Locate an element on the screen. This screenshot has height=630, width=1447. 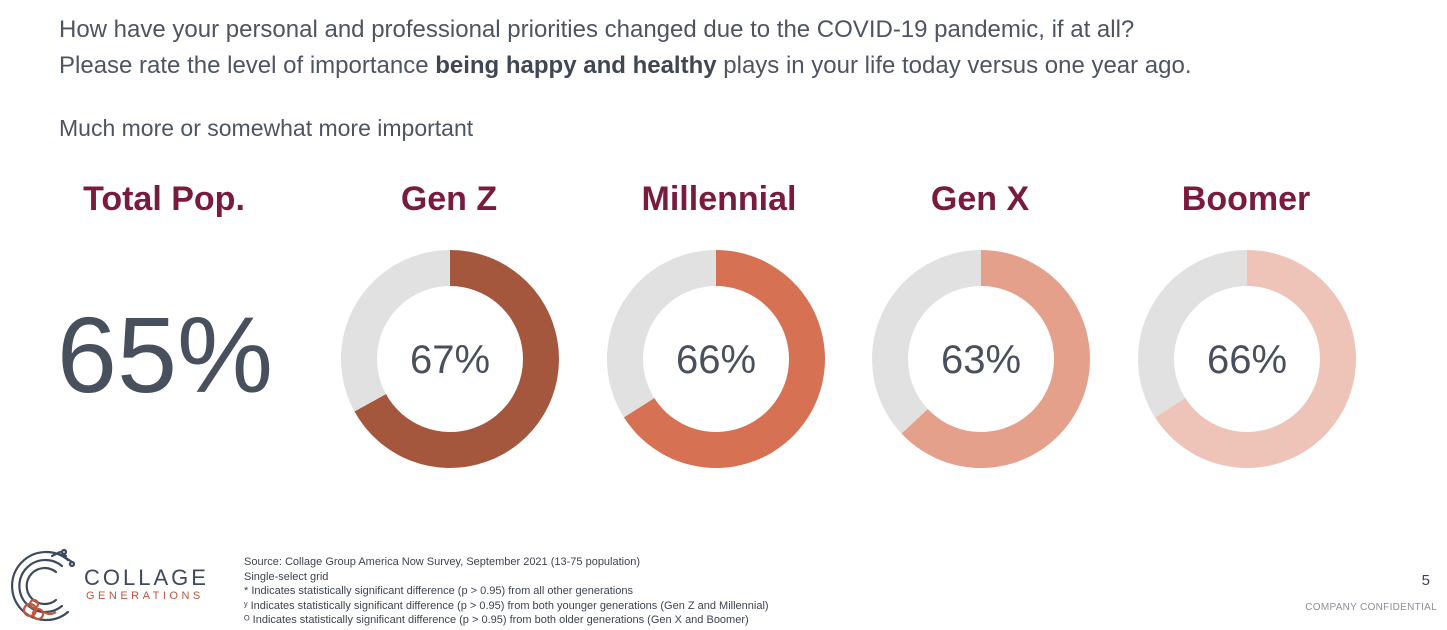
donut-remainder-millennial is located at coordinates (661, 334).